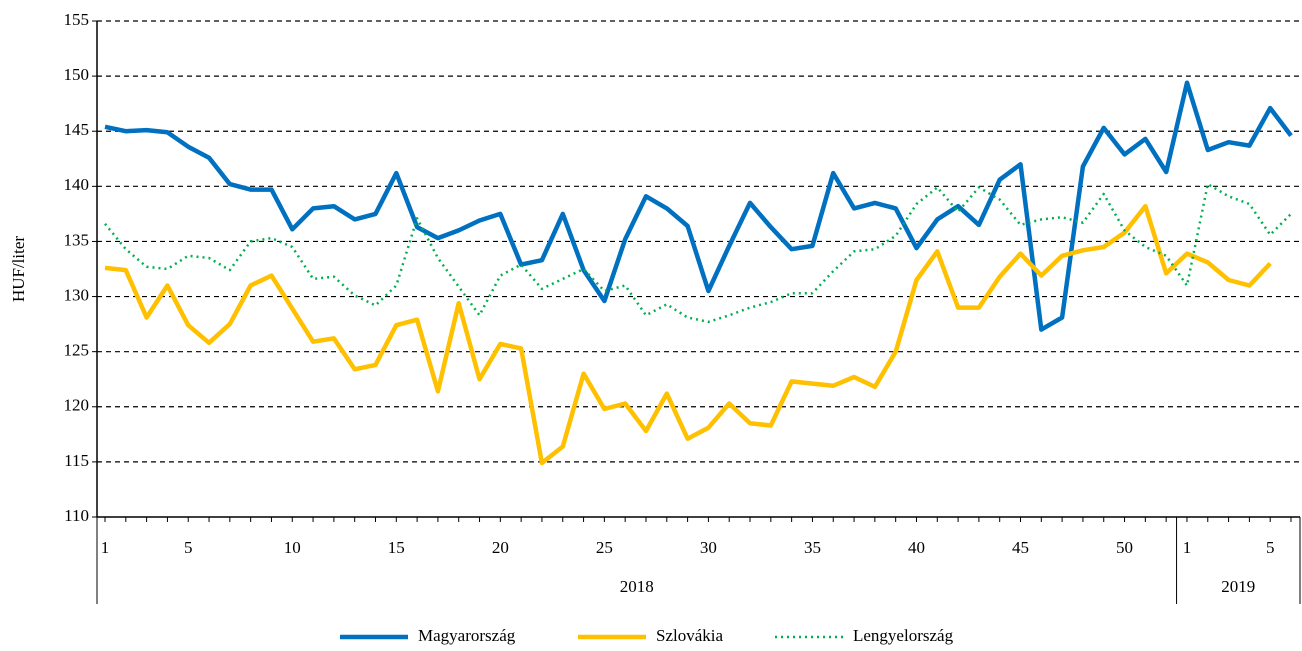 The image size is (1302, 651). What do you see at coordinates (708, 547) in the screenshot?
I see `x-tick-label: 30` at bounding box center [708, 547].